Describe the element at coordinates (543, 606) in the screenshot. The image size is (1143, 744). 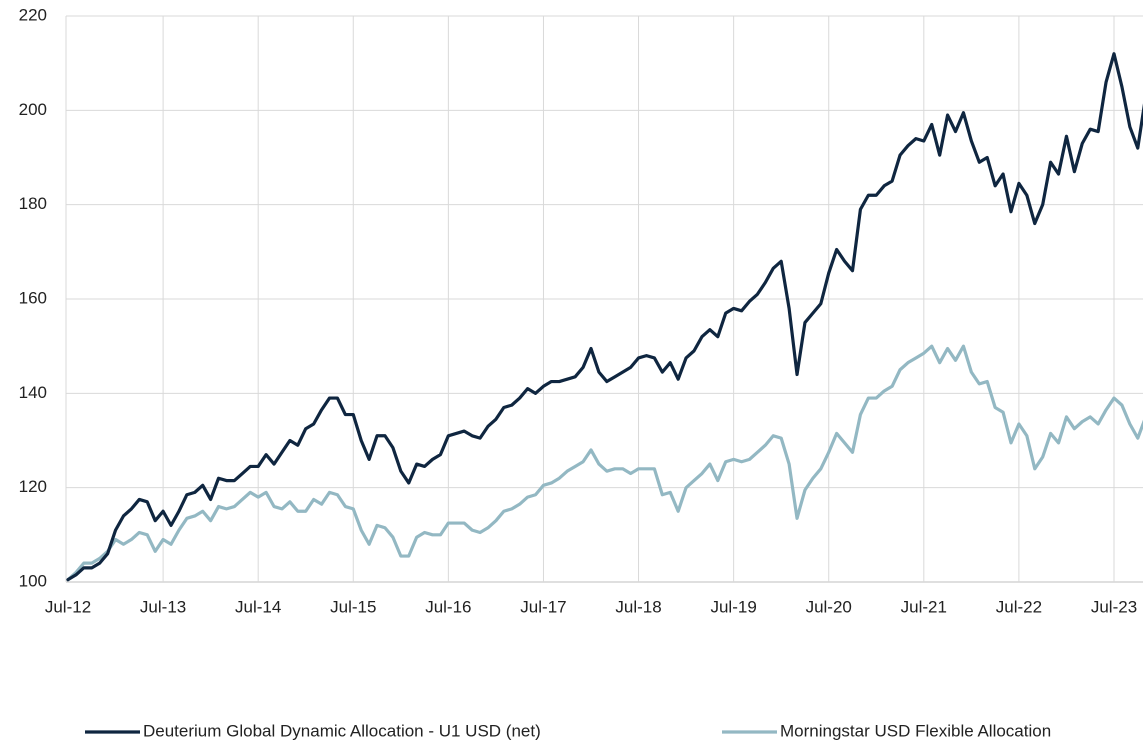
I see `x-tick-label: Jul-17` at that location.